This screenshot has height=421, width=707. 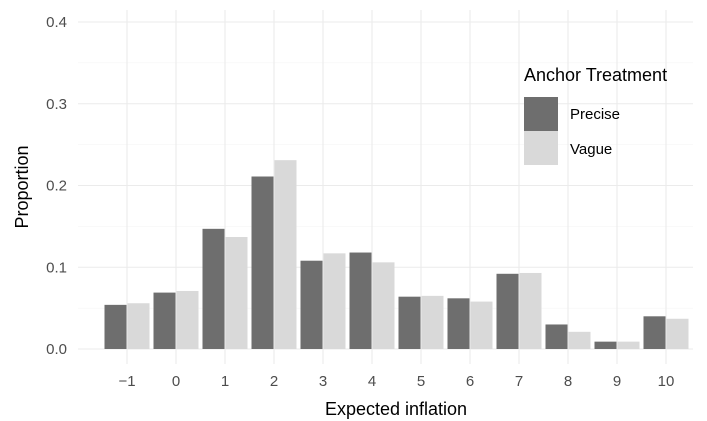 I want to click on x-tick-label: 10, so click(x=666, y=381).